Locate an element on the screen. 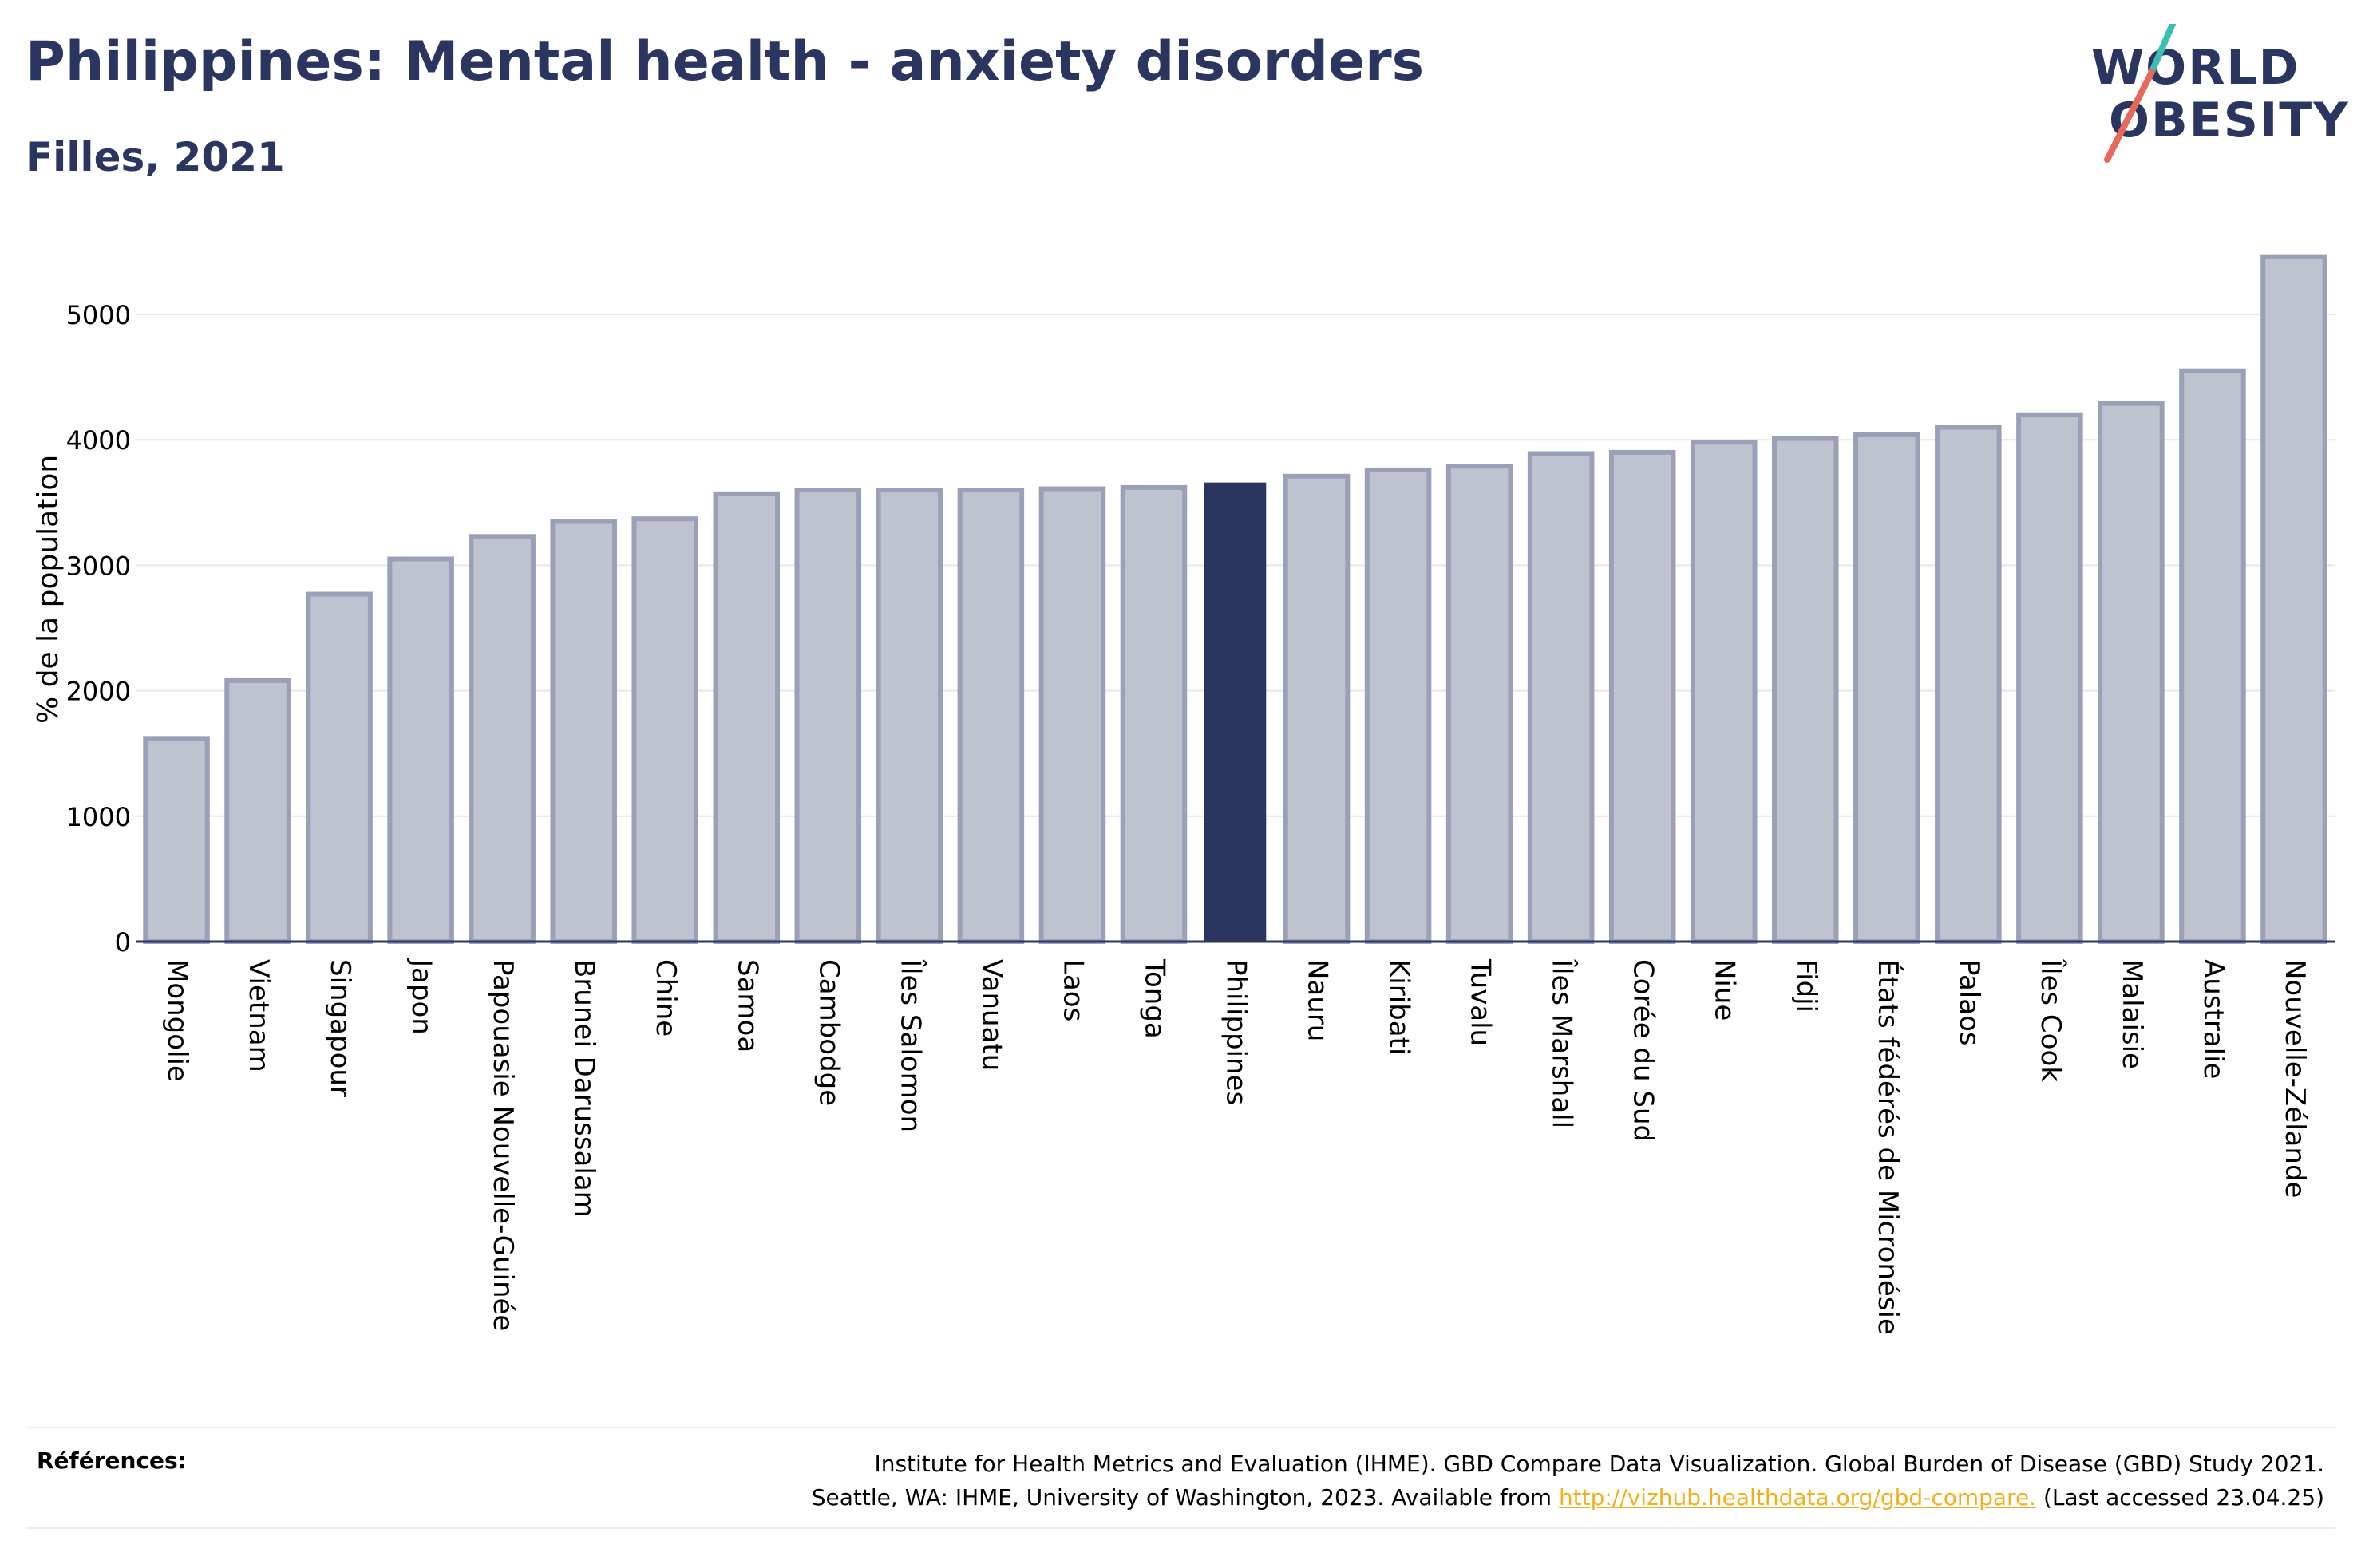 The height and width of the screenshot is (1568, 2361). x-tick-label: Brunei Darussalam is located at coordinates (584, 1088).